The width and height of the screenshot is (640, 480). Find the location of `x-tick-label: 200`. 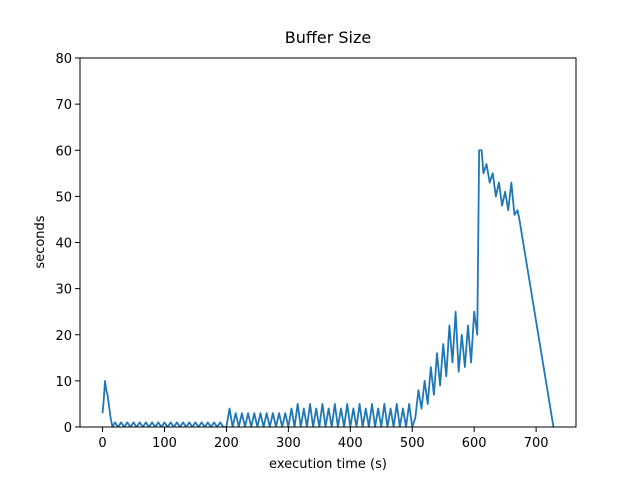

x-tick-label: 200 is located at coordinates (226, 443).